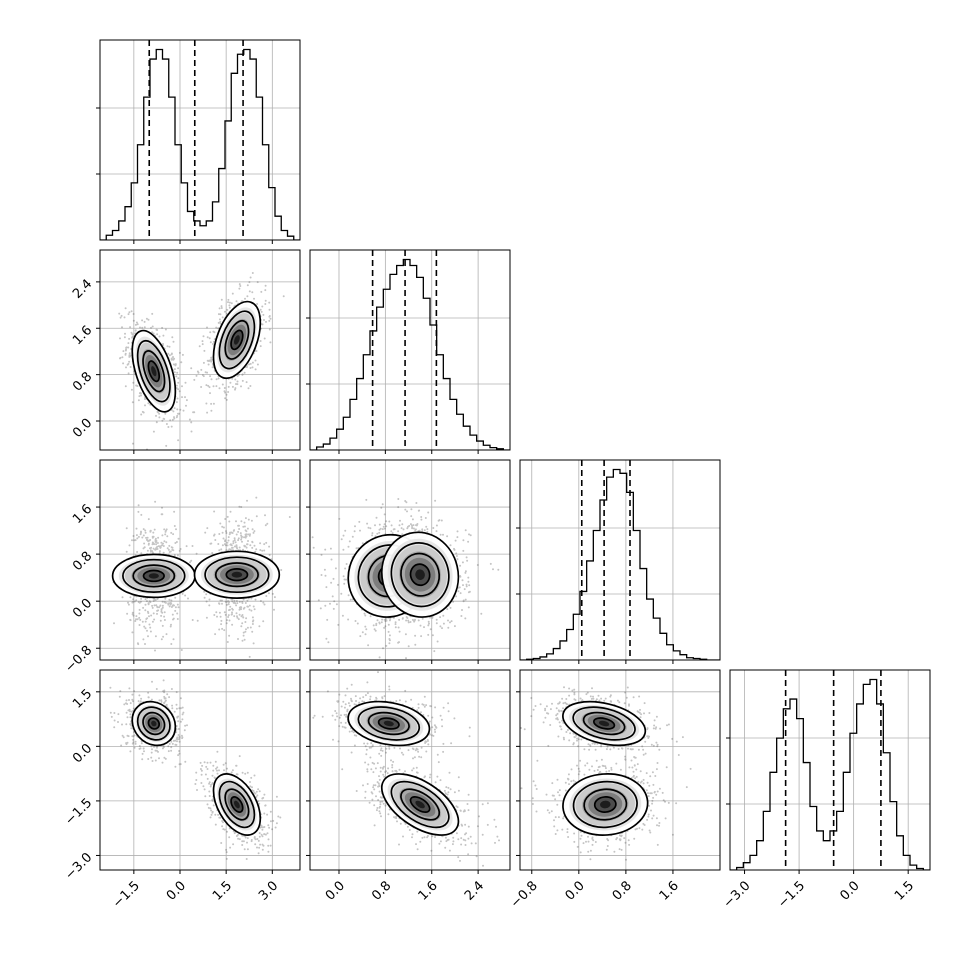 This screenshot has height=975, width=970. I want to click on y-tick-label: −3.0, so click(78, 866).